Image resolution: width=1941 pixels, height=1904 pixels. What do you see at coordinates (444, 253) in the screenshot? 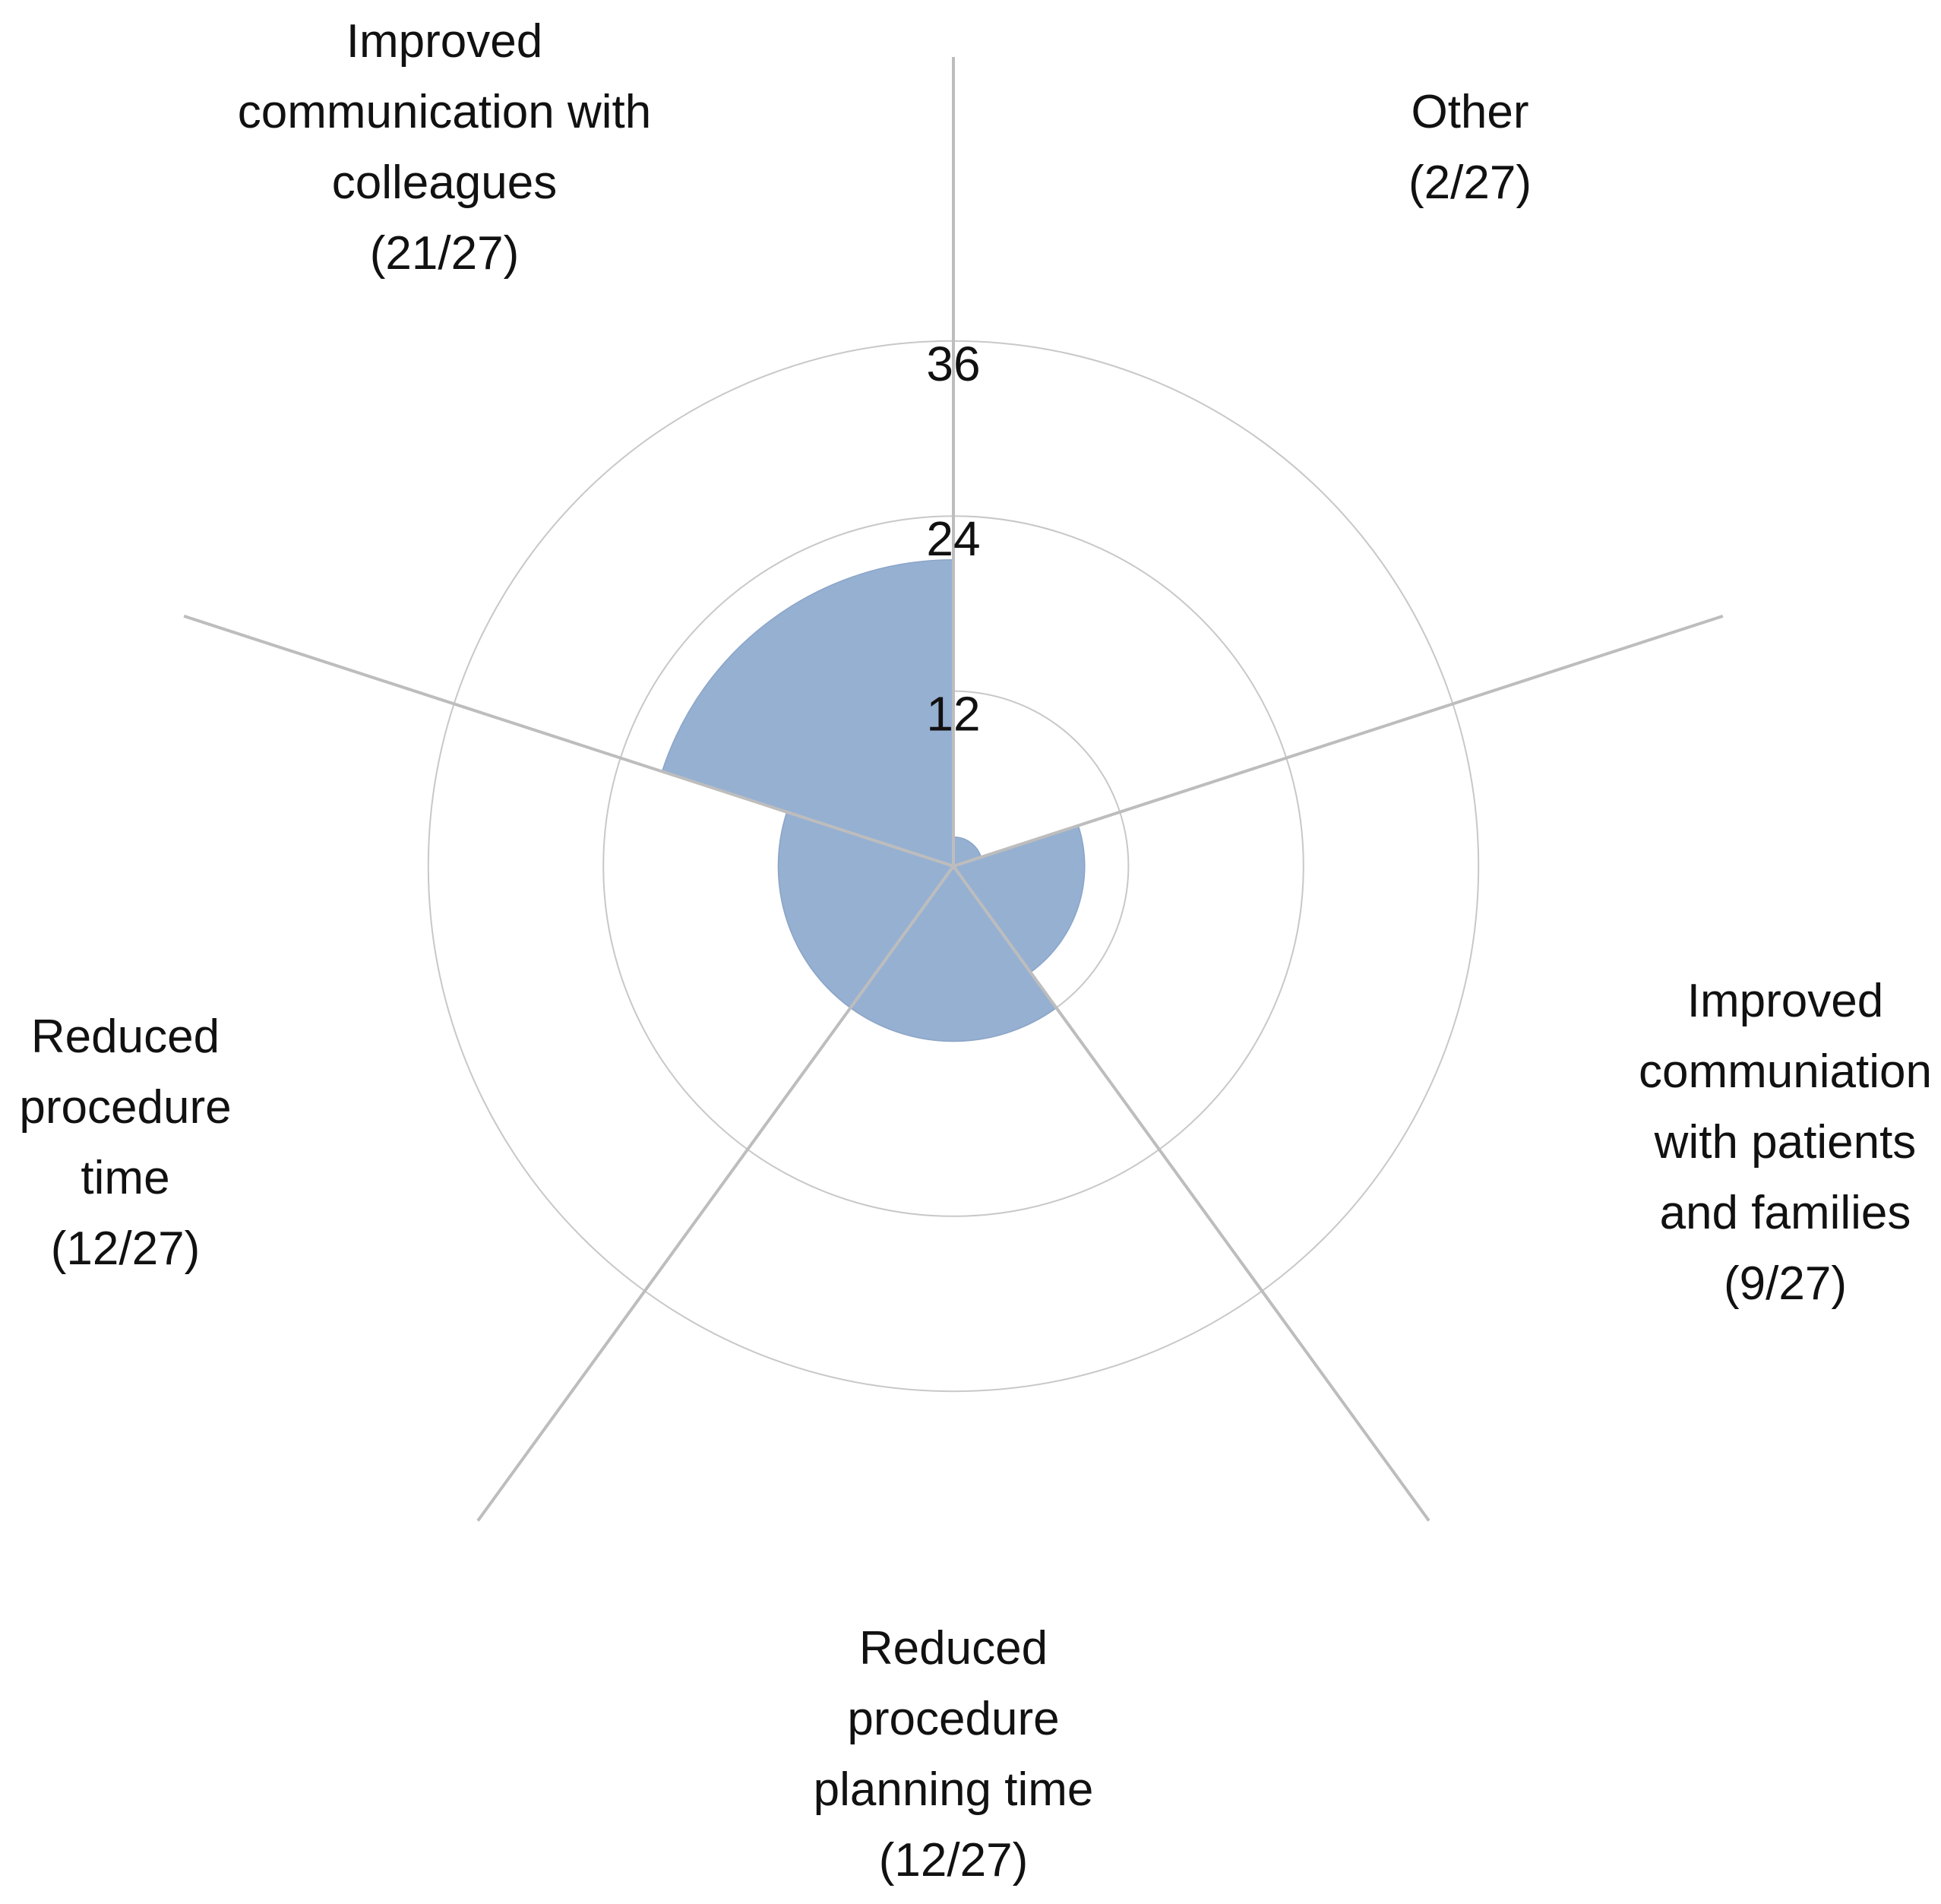
I see `category-label-line: (21/27)` at bounding box center [444, 253].